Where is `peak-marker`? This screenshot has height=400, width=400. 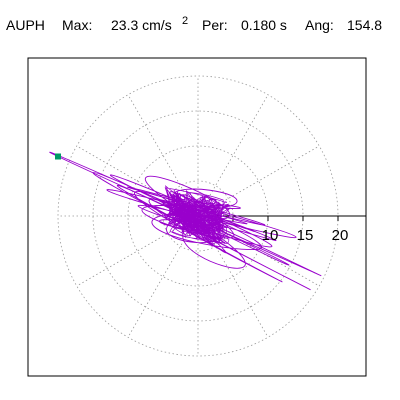 peak-marker is located at coordinates (58, 156).